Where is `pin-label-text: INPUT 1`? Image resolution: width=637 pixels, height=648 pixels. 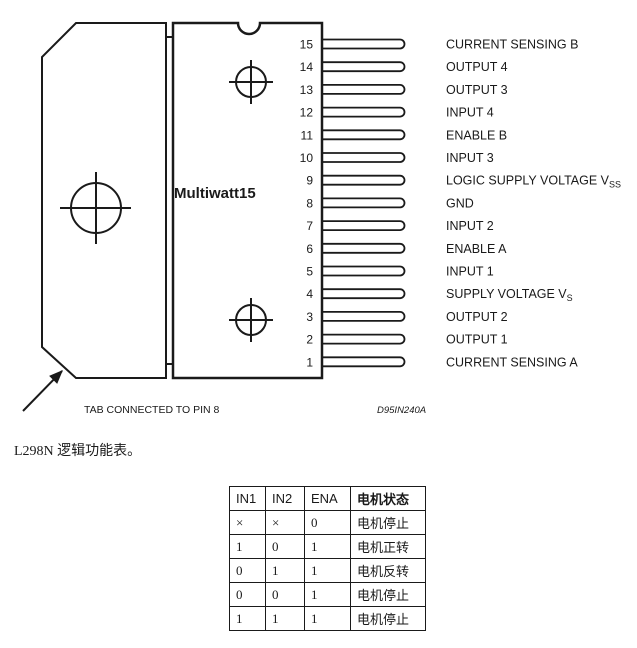 pin-label-text: INPUT 1 is located at coordinates (470, 272).